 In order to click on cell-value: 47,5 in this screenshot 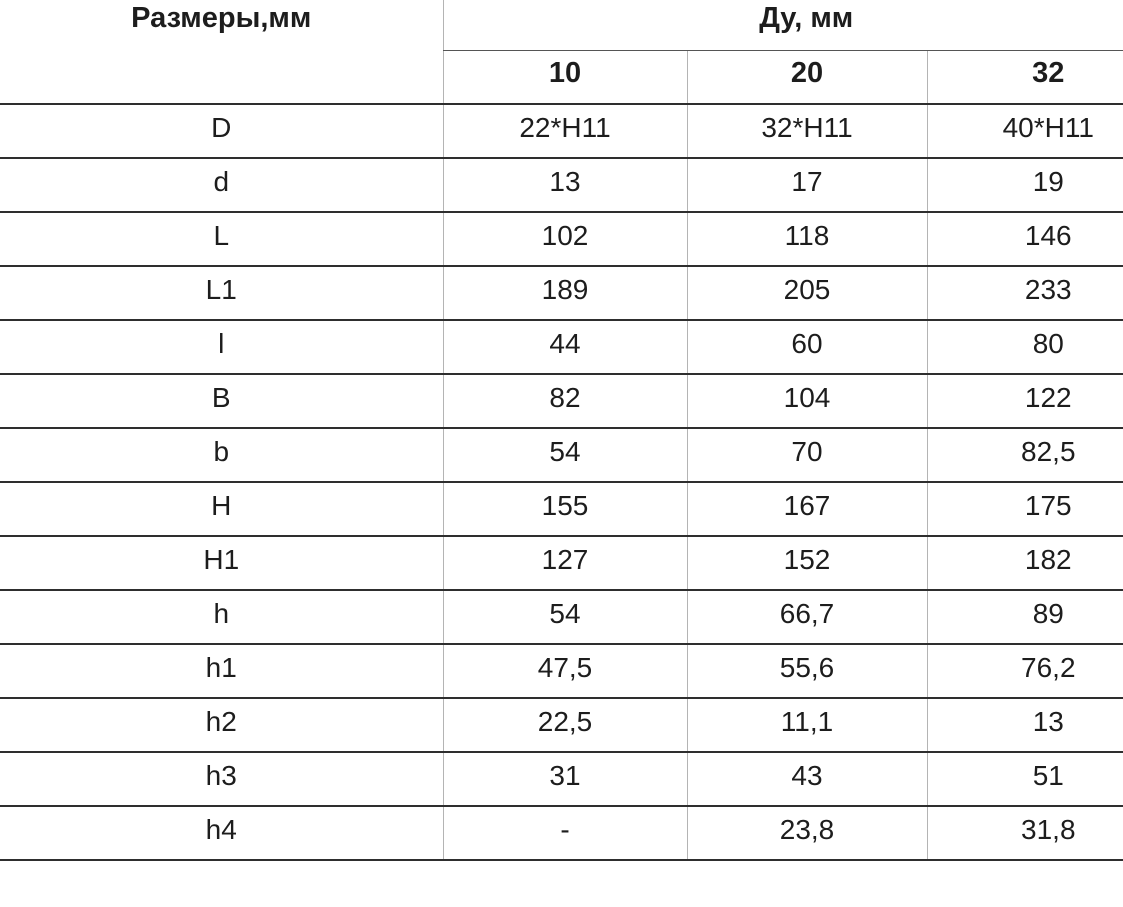, I will do `click(564, 670)`.